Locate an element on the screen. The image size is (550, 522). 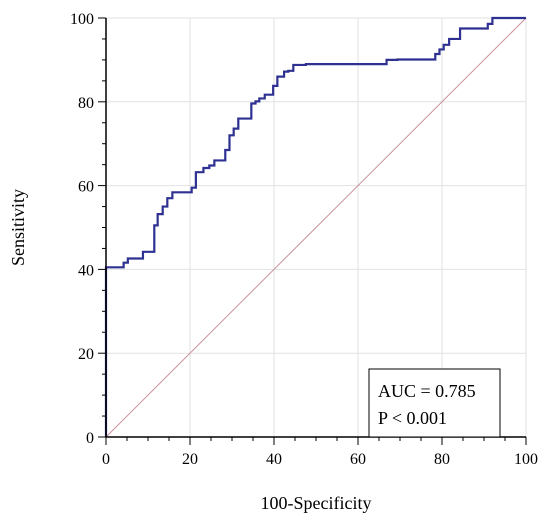
x-tick-label-100: 100 is located at coordinates (526, 459).